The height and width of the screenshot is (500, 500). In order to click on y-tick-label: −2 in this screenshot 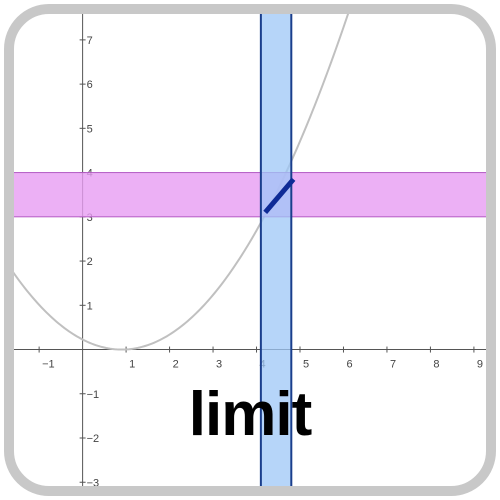, I will do `click(93, 439)`.